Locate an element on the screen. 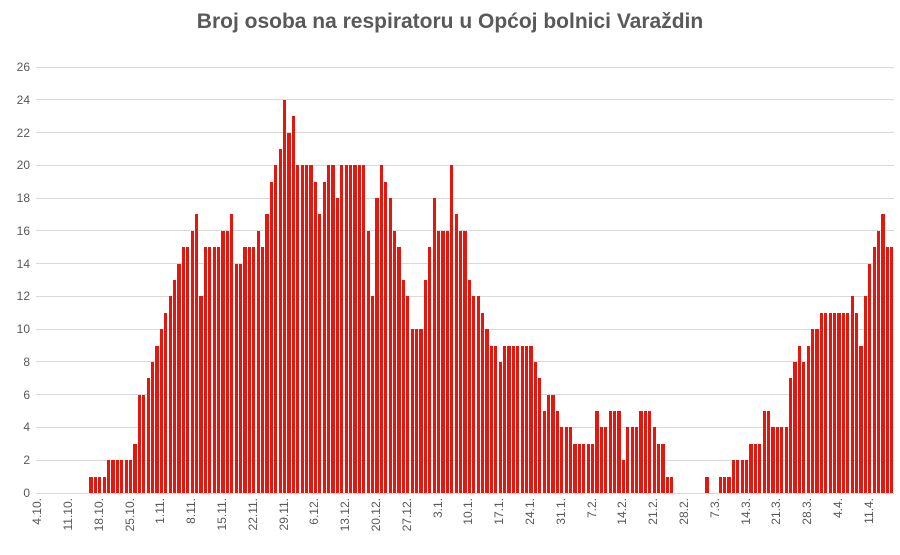 The image size is (900, 555). y-tick-label: 2 is located at coordinates (26, 460).